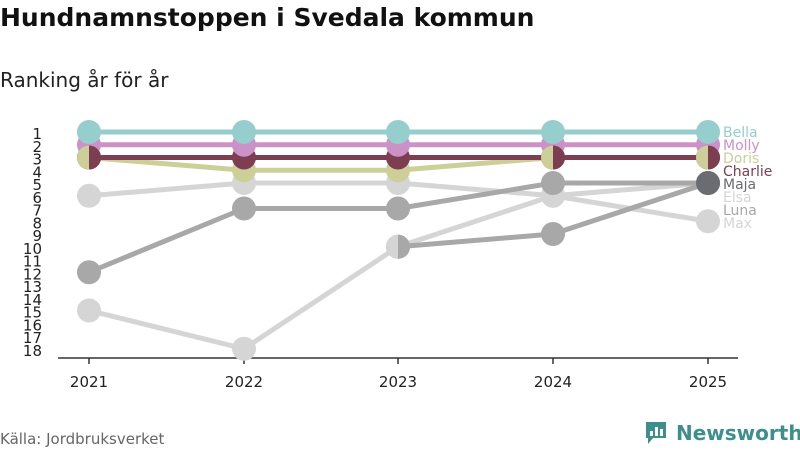  Describe the element at coordinates (398, 382) in the screenshot. I see `x-tick-label: 2023` at that location.